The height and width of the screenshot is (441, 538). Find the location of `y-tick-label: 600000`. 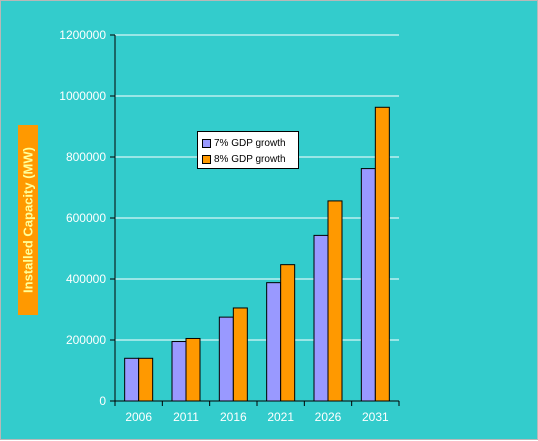

y-tick-label: 600000 is located at coordinates (86, 218).